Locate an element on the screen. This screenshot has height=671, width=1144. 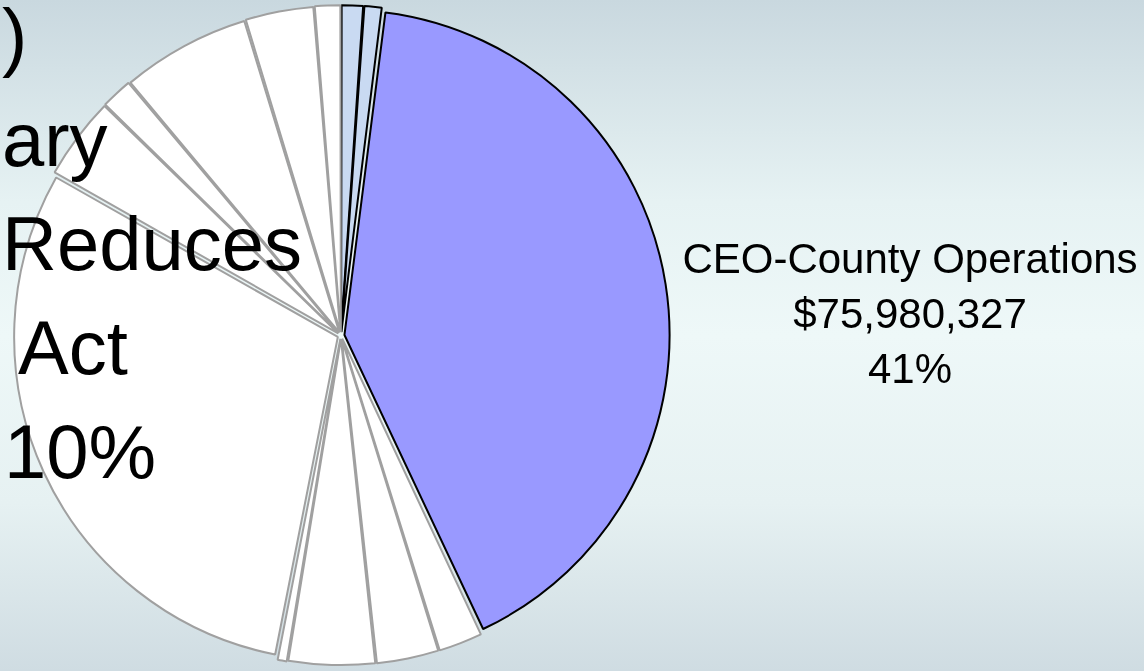
text: 10% is located at coordinates (80, 451).